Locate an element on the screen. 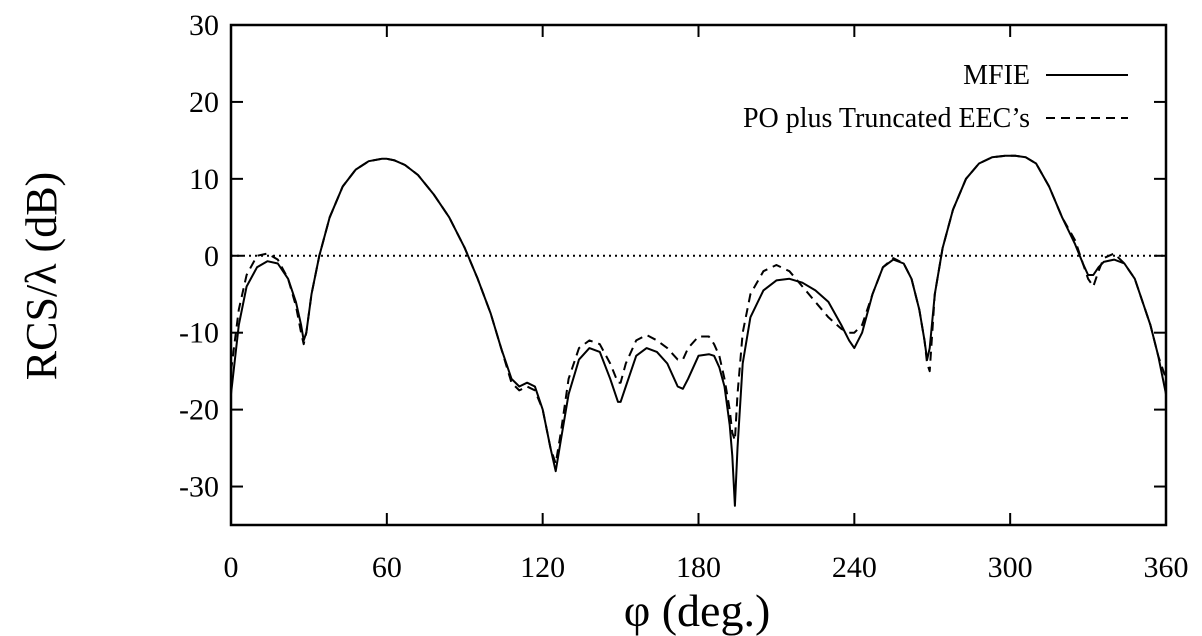  x-tick-label: 300 is located at coordinates (1010, 567).